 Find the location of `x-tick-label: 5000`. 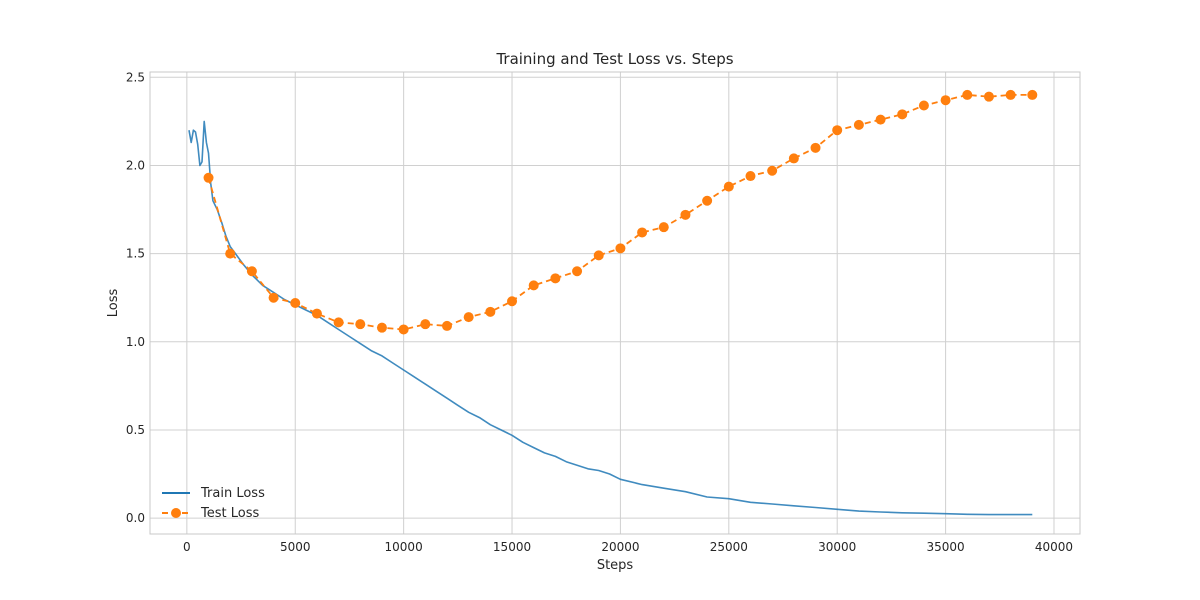

x-tick-label: 5000 is located at coordinates (295, 547).